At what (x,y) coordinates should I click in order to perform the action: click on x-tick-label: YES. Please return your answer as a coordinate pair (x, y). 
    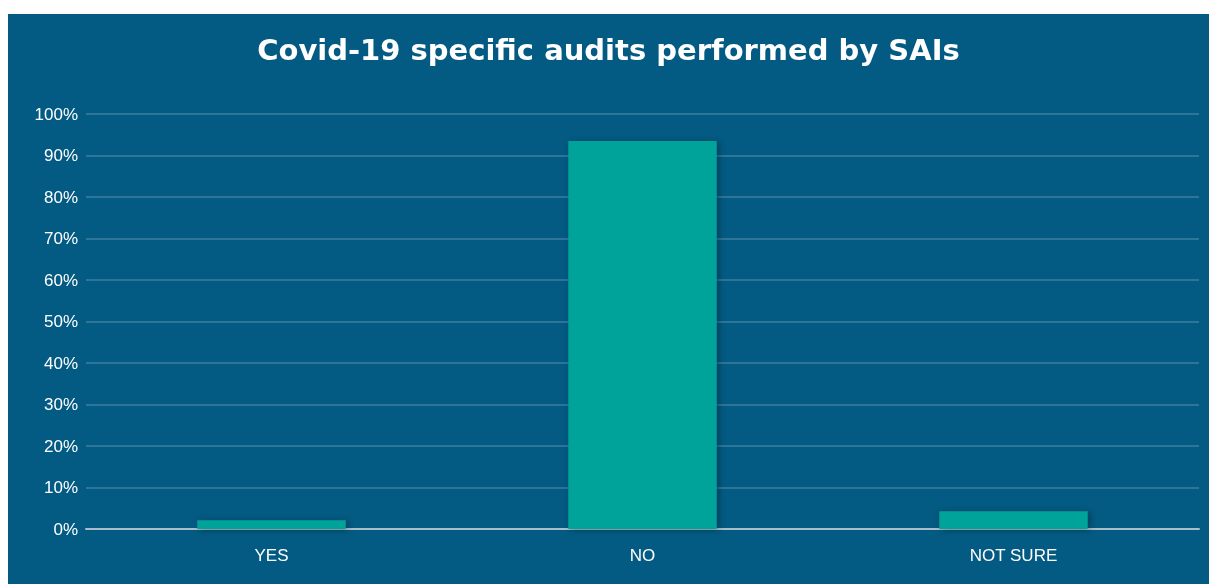
    Looking at the image, I should click on (271, 555).